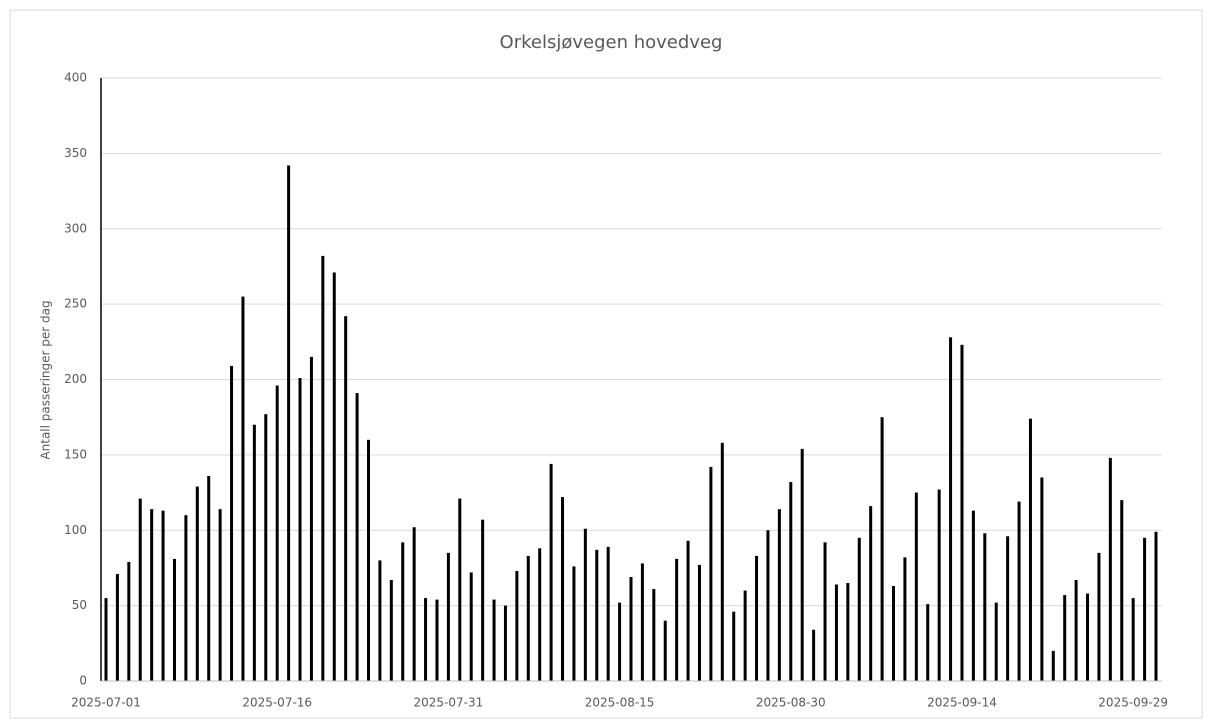 The width and height of the screenshot is (1213, 719). Describe the element at coordinates (75, 304) in the screenshot. I see `y-tick-label: 250` at that location.